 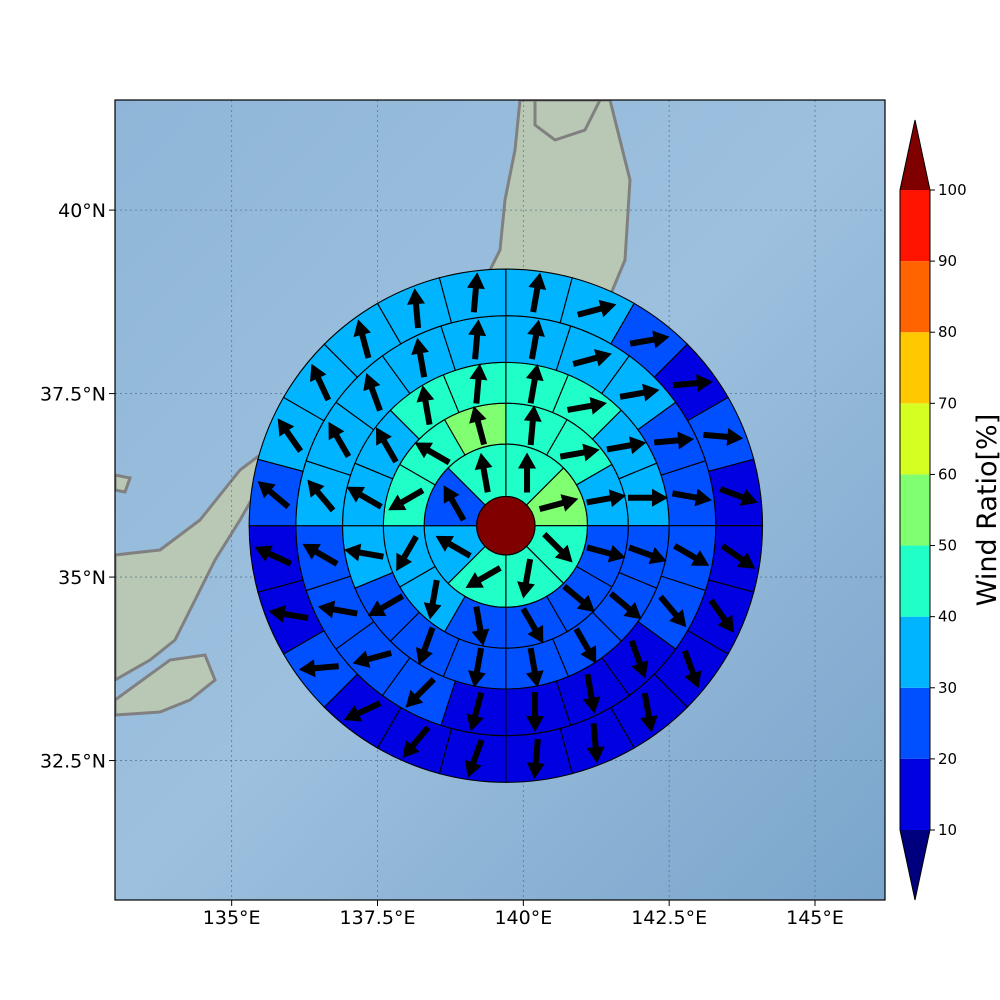 What do you see at coordinates (73, 395) in the screenshot?
I see `lat-tick-label: 37.5°N` at bounding box center [73, 395].